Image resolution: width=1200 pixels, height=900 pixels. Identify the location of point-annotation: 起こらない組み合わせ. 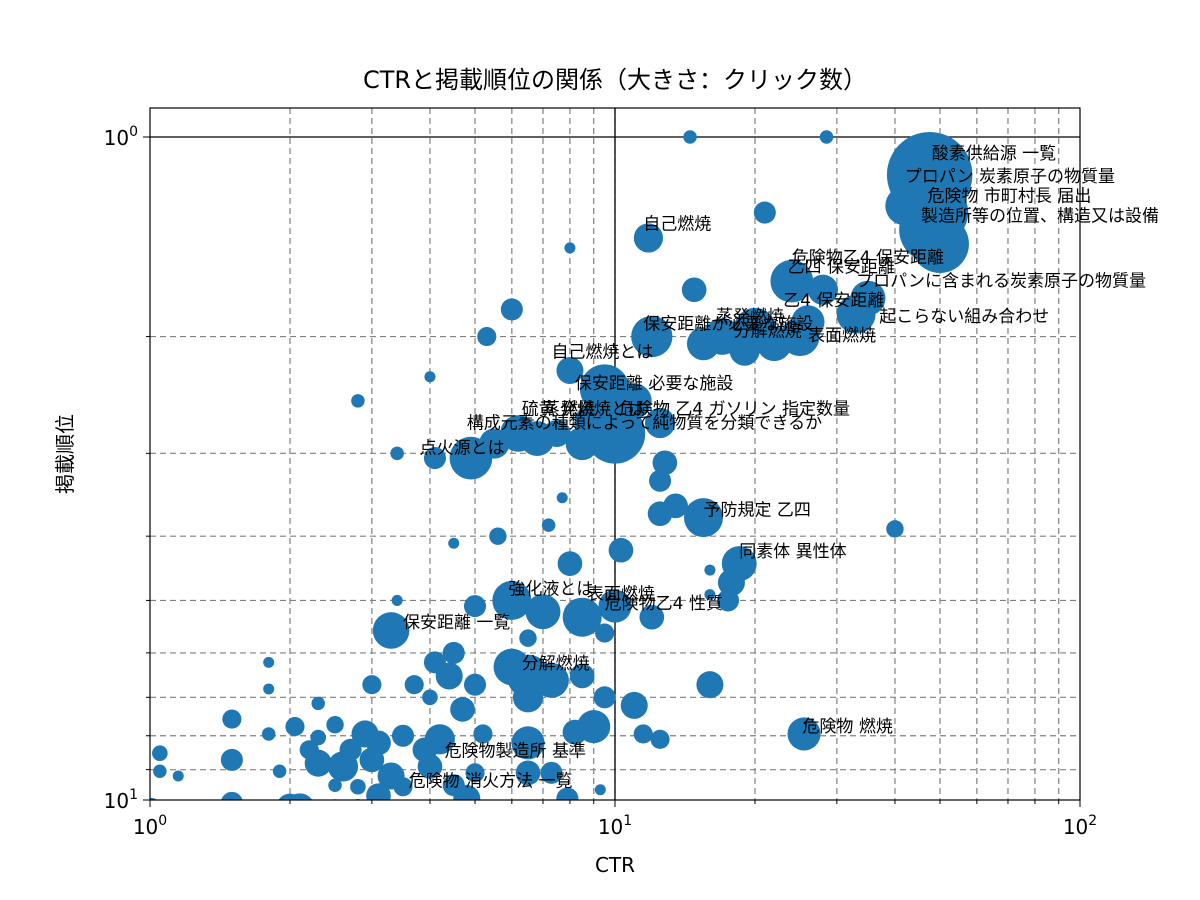
(964, 317).